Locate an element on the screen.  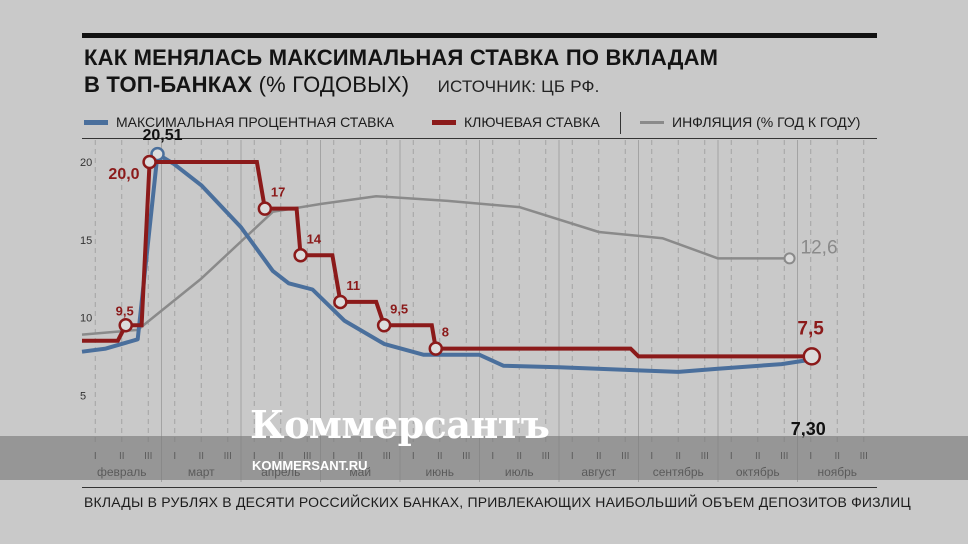
inflation-end-marker is located at coordinates (789, 258).